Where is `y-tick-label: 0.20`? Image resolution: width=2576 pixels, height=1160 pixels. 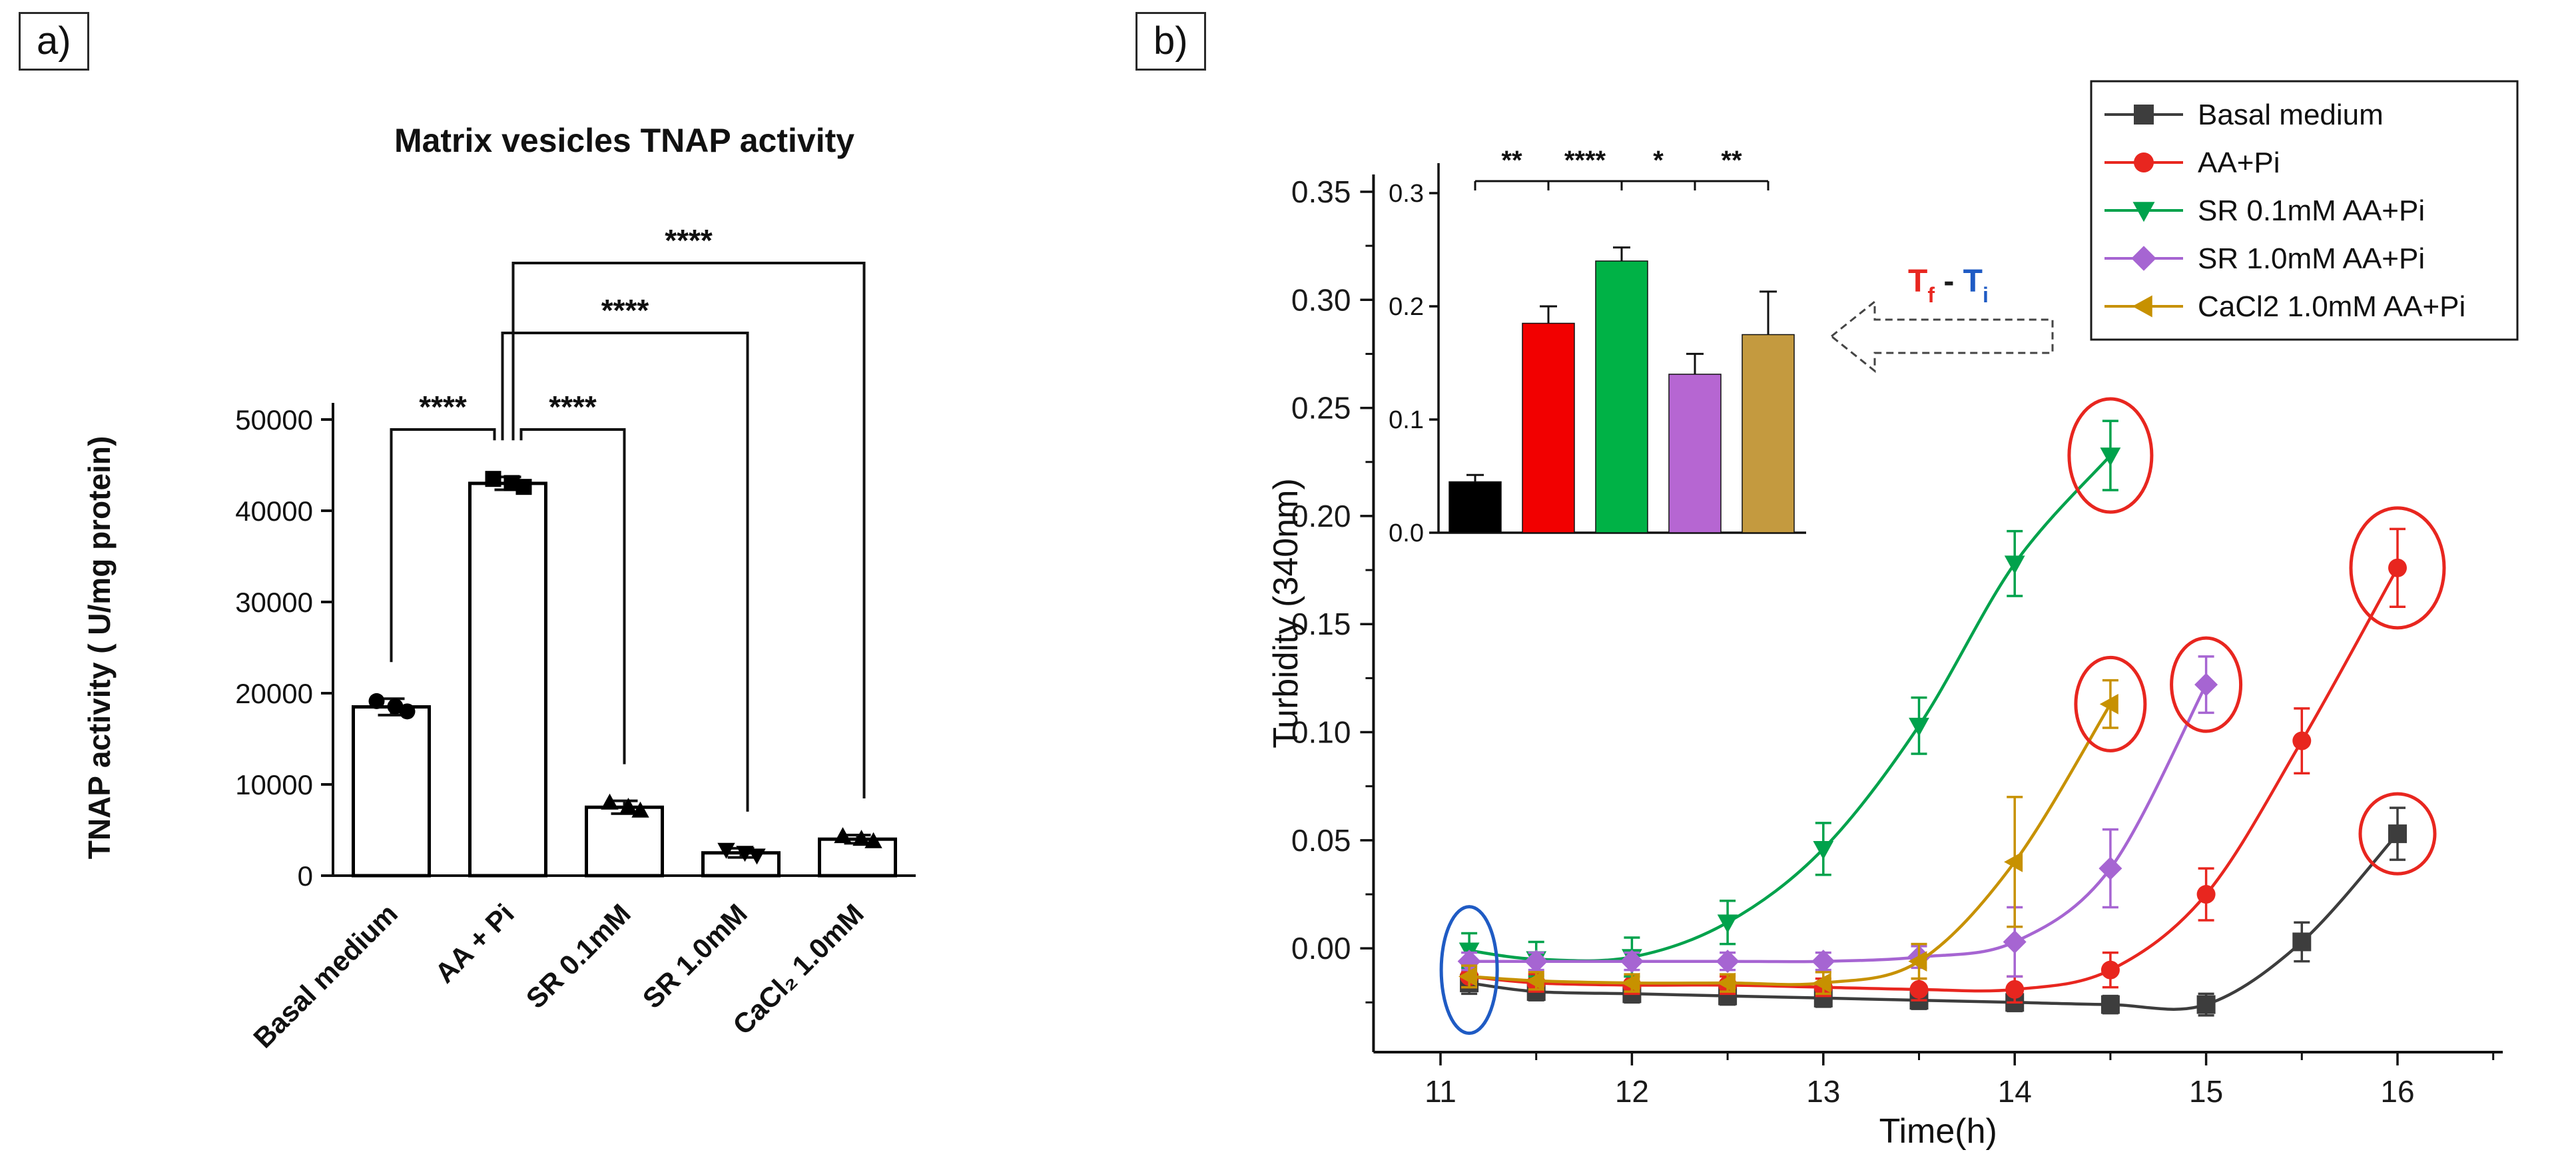
y-tick-label: 0.20 is located at coordinates (1321, 516).